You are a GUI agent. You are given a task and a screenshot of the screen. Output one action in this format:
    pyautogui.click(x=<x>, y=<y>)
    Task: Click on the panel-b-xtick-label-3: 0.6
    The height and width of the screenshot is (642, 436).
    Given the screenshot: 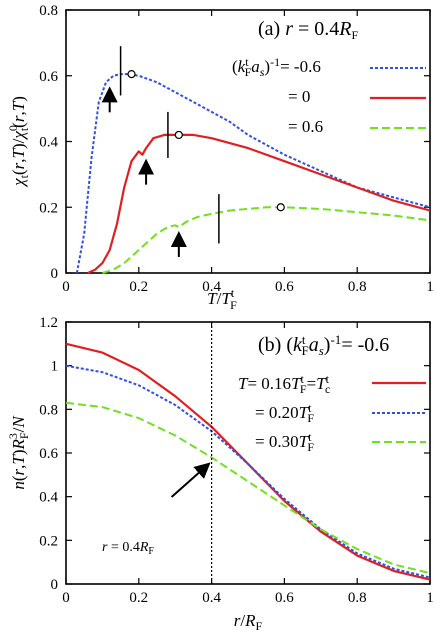 What is the action you would take?
    pyautogui.click(x=284, y=598)
    